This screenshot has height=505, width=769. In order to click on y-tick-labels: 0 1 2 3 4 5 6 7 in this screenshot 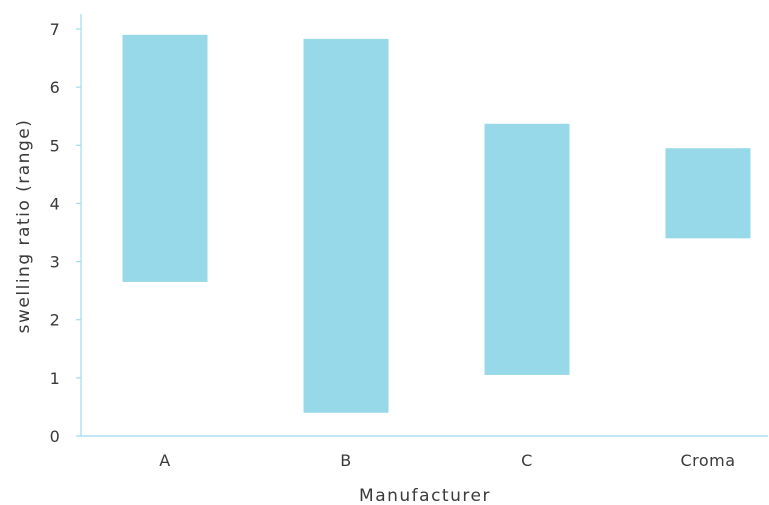, I will do `click(65, 233)`.